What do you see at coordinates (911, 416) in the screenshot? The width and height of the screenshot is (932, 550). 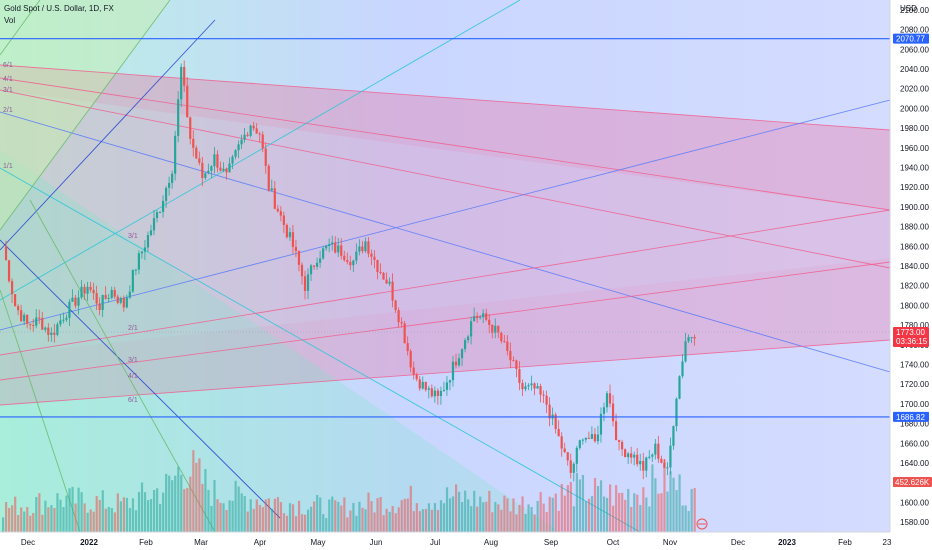 I see `level-tag-lower` at bounding box center [911, 416].